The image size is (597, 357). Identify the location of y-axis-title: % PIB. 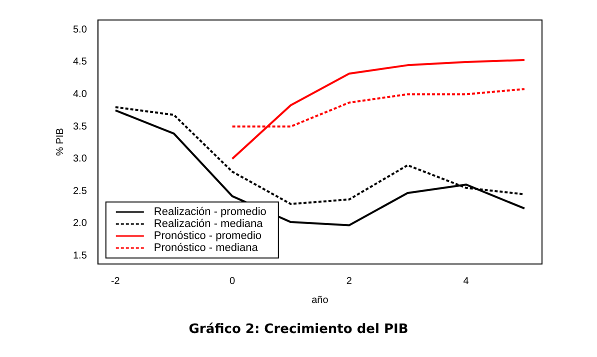
(60, 142).